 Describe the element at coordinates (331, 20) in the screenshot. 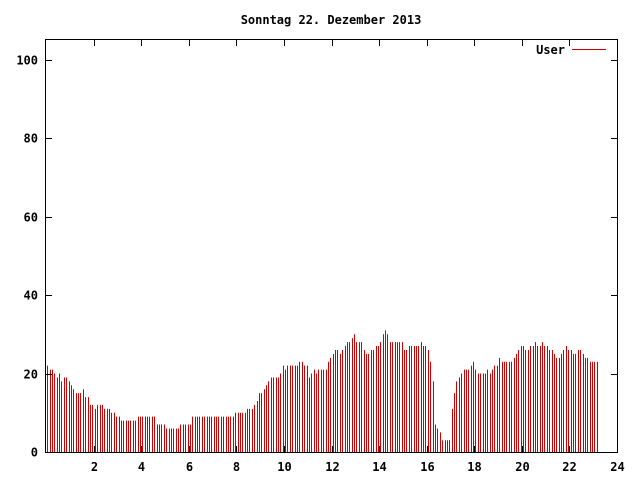

I see `chart-title: Sonntag 22. Dezember 2013` at that location.